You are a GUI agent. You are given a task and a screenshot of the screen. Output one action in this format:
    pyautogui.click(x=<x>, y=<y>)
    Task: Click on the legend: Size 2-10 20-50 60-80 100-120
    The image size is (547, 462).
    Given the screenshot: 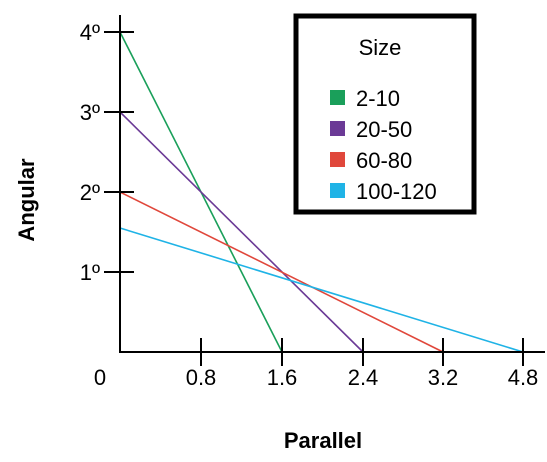 What is the action you would take?
    pyautogui.click(x=385, y=114)
    